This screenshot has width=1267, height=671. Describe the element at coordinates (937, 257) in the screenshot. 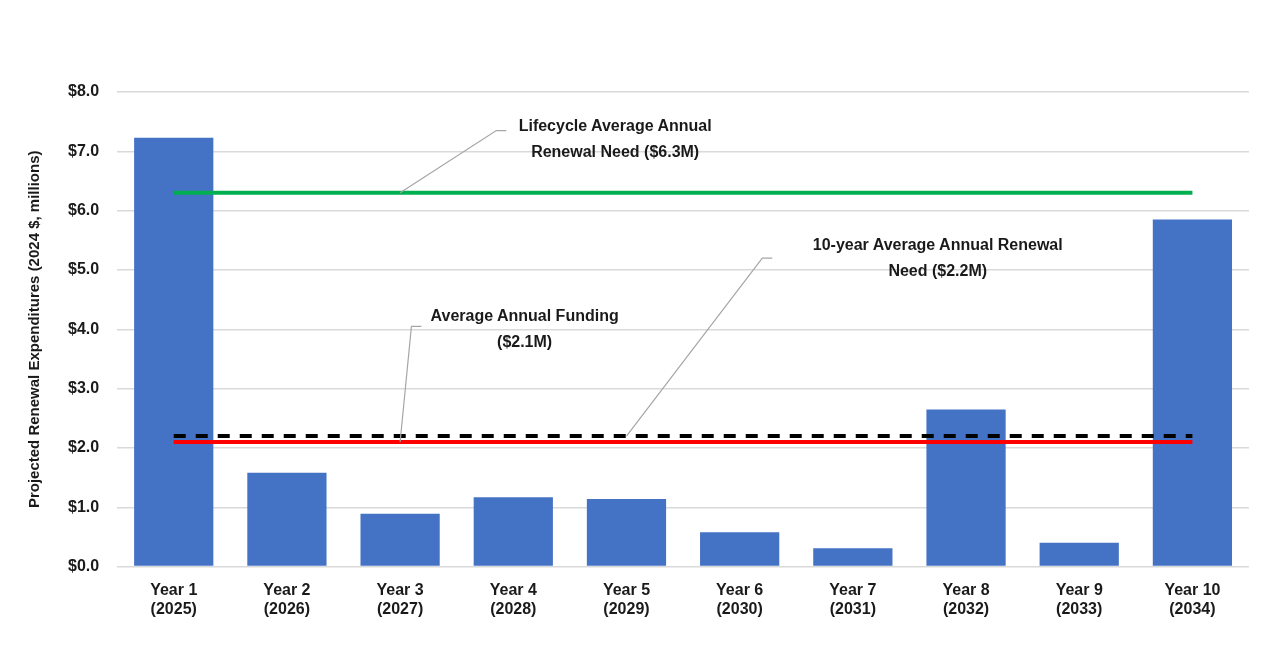

I see `ref-line-label: 10-year Average Annual Renewal Need ($2.2M)` at that location.